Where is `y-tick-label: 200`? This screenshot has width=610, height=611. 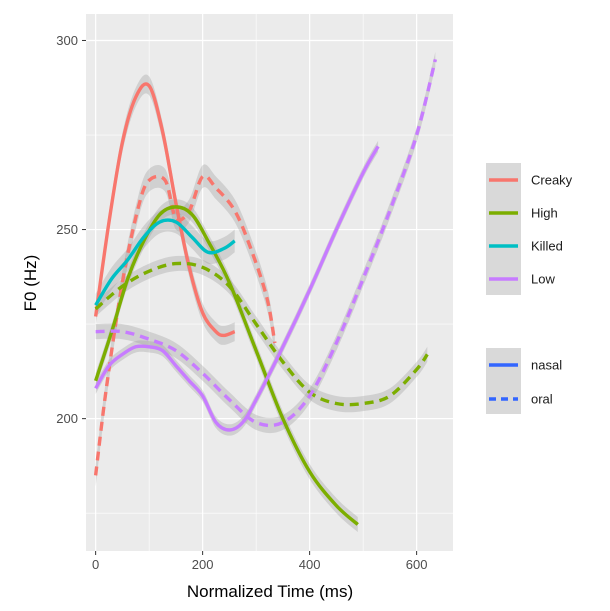
y-tick-label: 200 is located at coordinates (67, 418).